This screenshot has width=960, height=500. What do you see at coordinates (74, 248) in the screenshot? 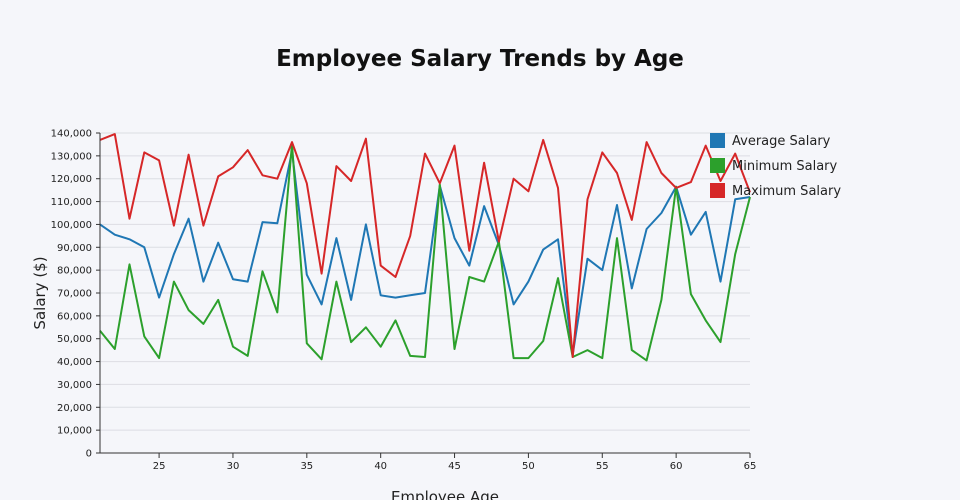
I see `y-tick-label: 90,000` at bounding box center [74, 248].